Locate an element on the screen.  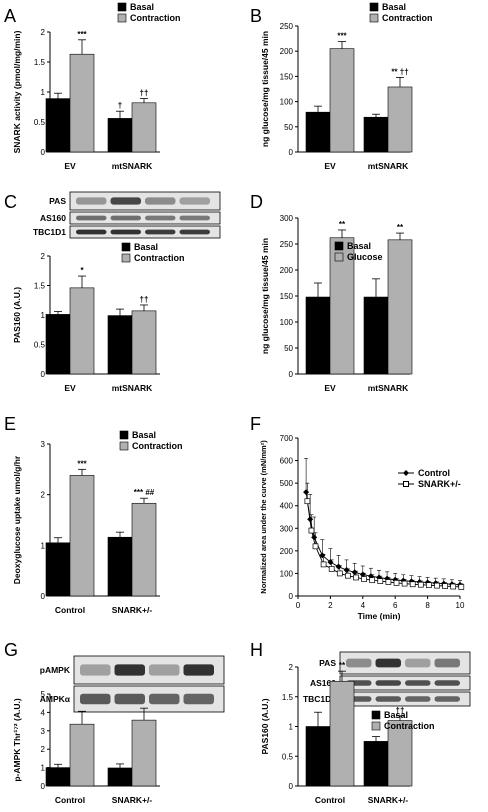
blot-label: pAMPK is located at coordinates (55, 670).